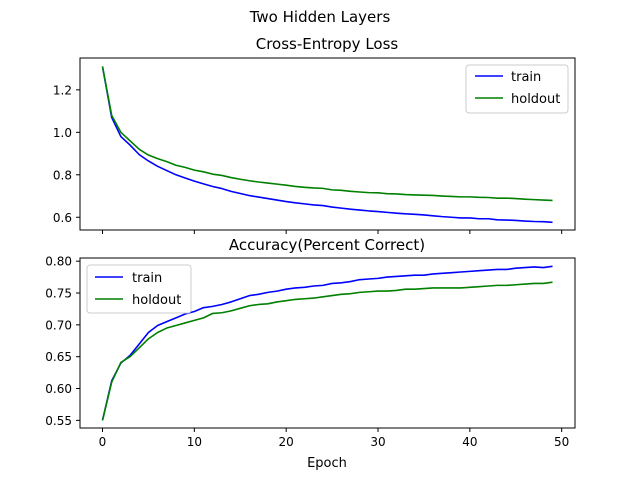 The width and height of the screenshot is (640, 480). I want to click on accuracy-legend-holdout-label: holdout, so click(156, 300).